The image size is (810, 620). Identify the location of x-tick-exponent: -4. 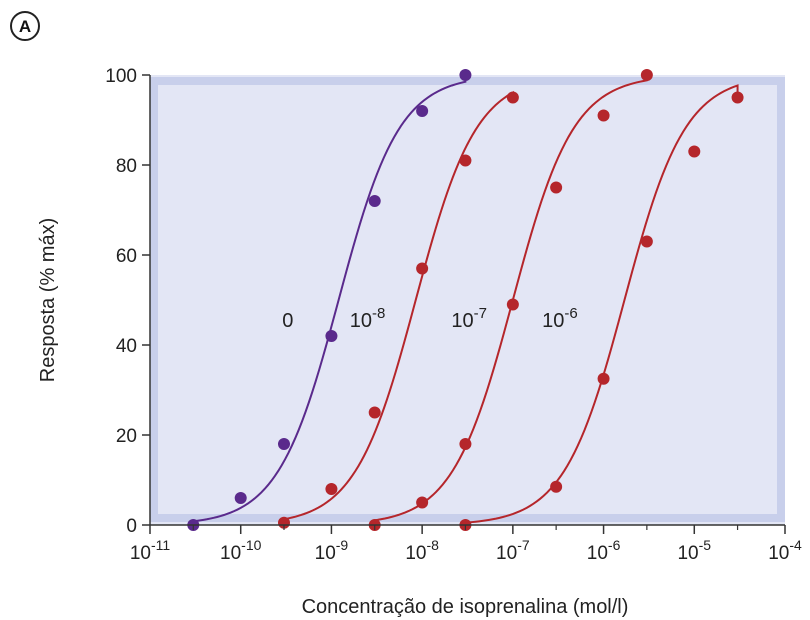
(795, 545).